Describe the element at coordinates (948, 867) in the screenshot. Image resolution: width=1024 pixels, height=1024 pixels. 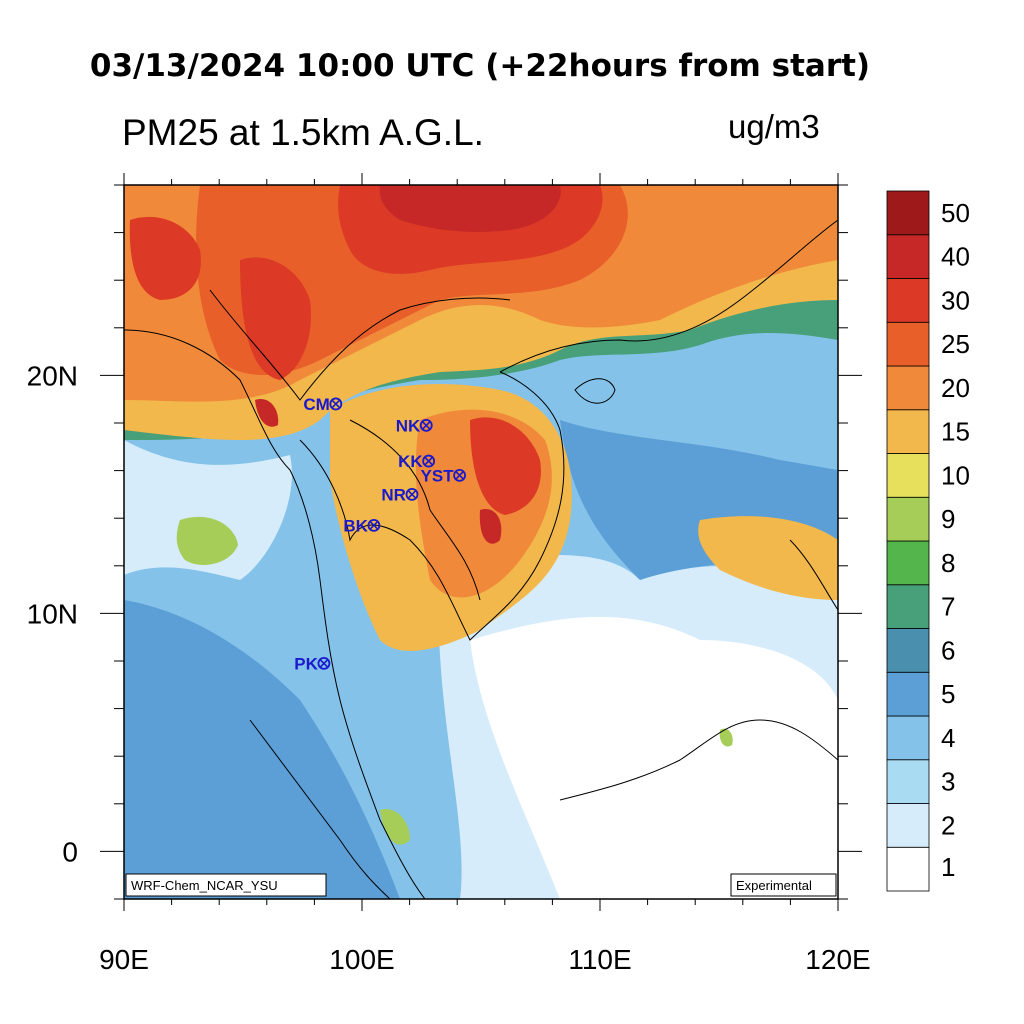
I see `colorbar-label: 1` at that location.